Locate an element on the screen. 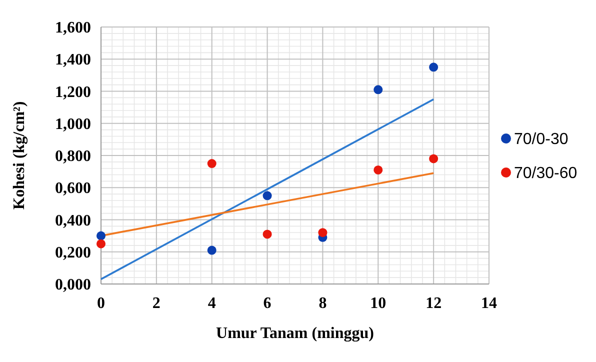 The height and width of the screenshot is (362, 596). y-tick-label: 1,000 is located at coordinates (73, 124).